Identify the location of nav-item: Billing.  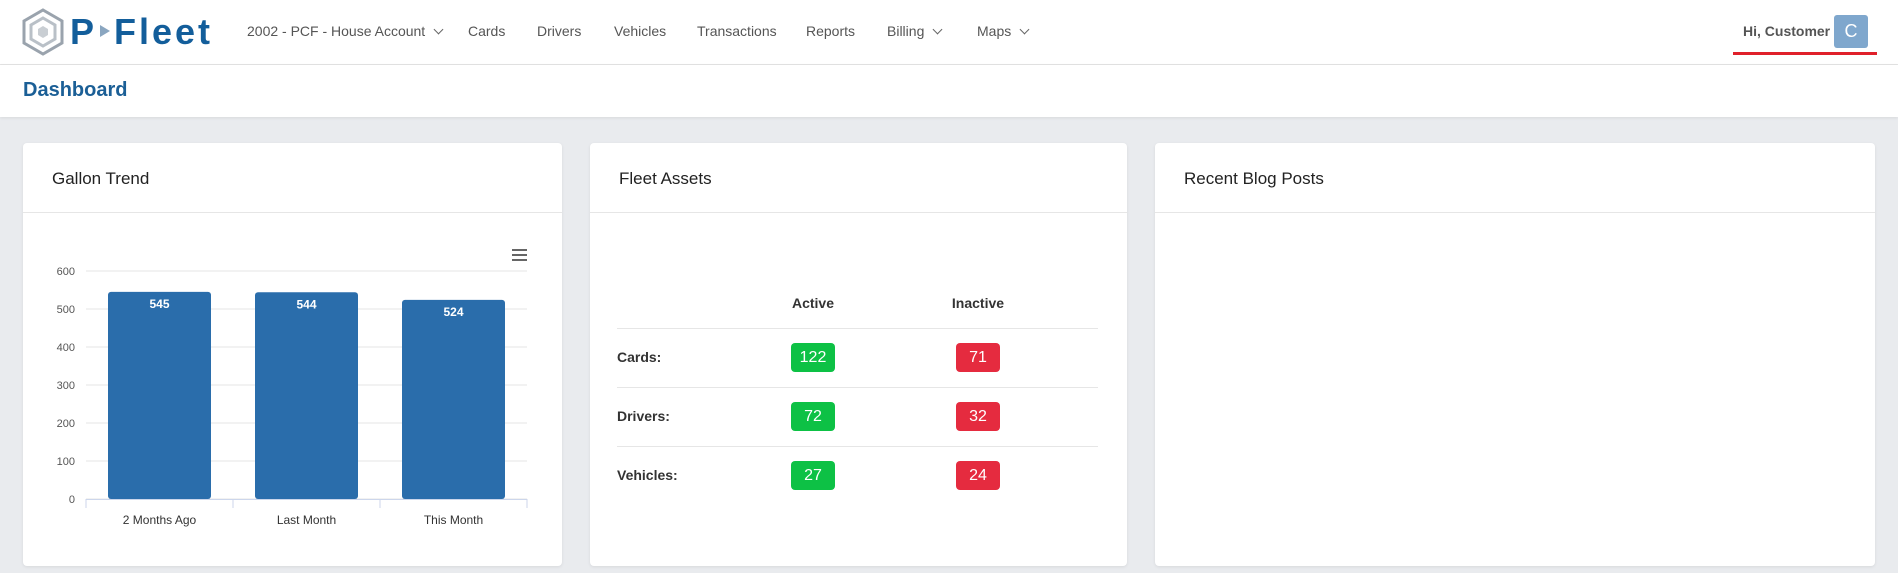
(915, 31).